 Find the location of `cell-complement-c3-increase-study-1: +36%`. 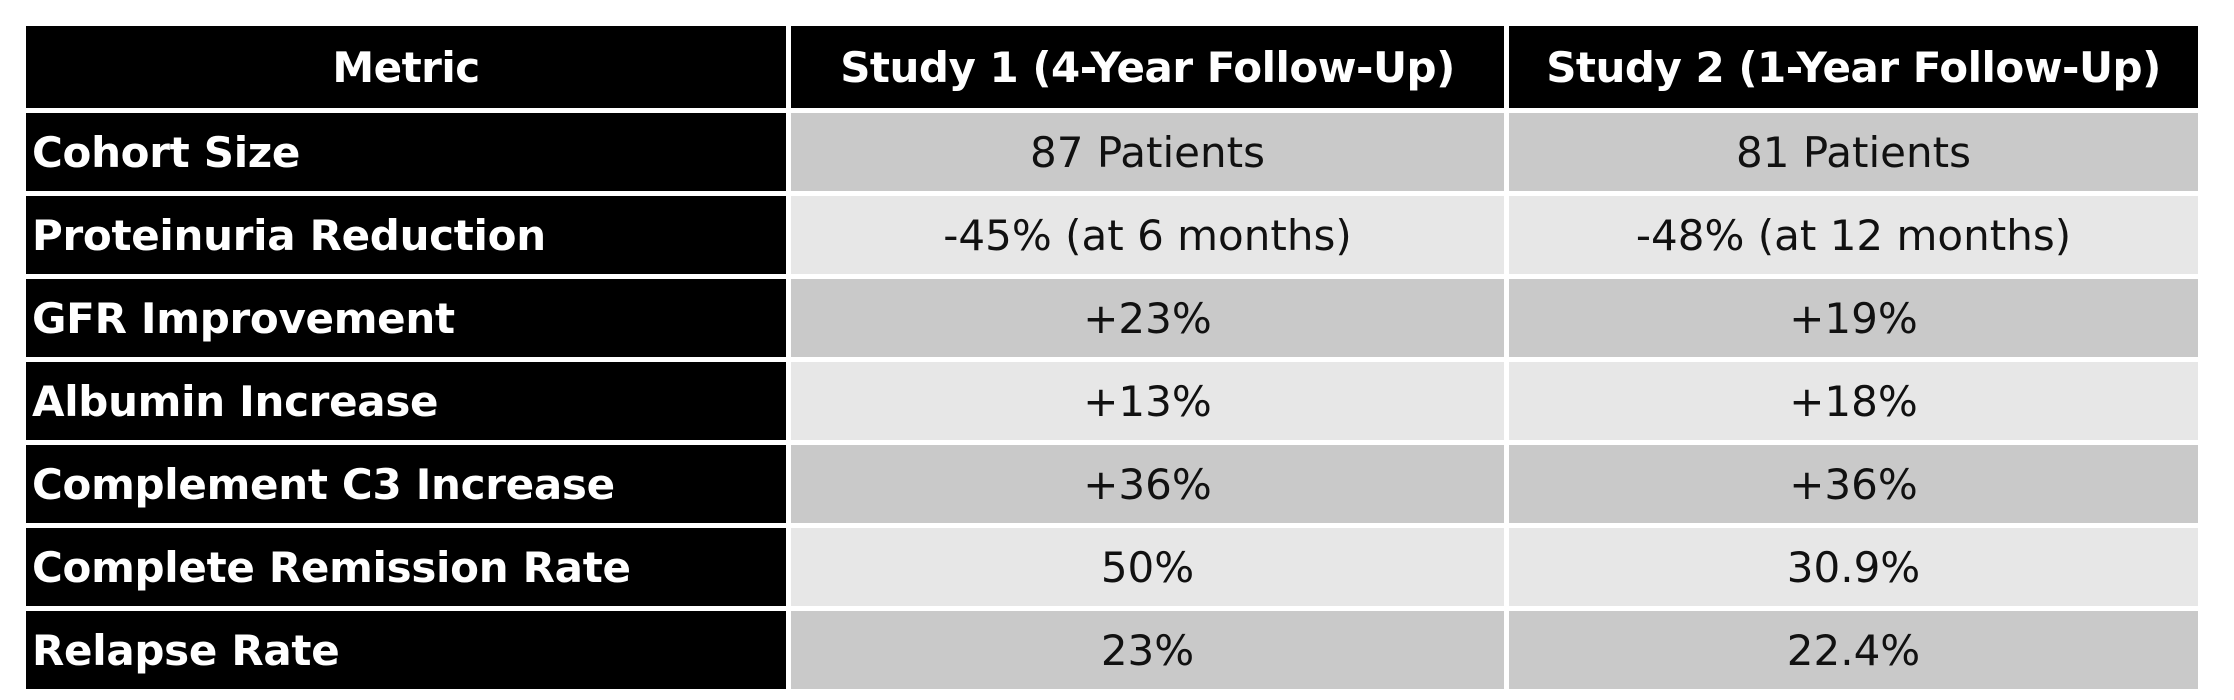

cell-complement-c3-increase-study-1: +36% is located at coordinates (1147, 484).